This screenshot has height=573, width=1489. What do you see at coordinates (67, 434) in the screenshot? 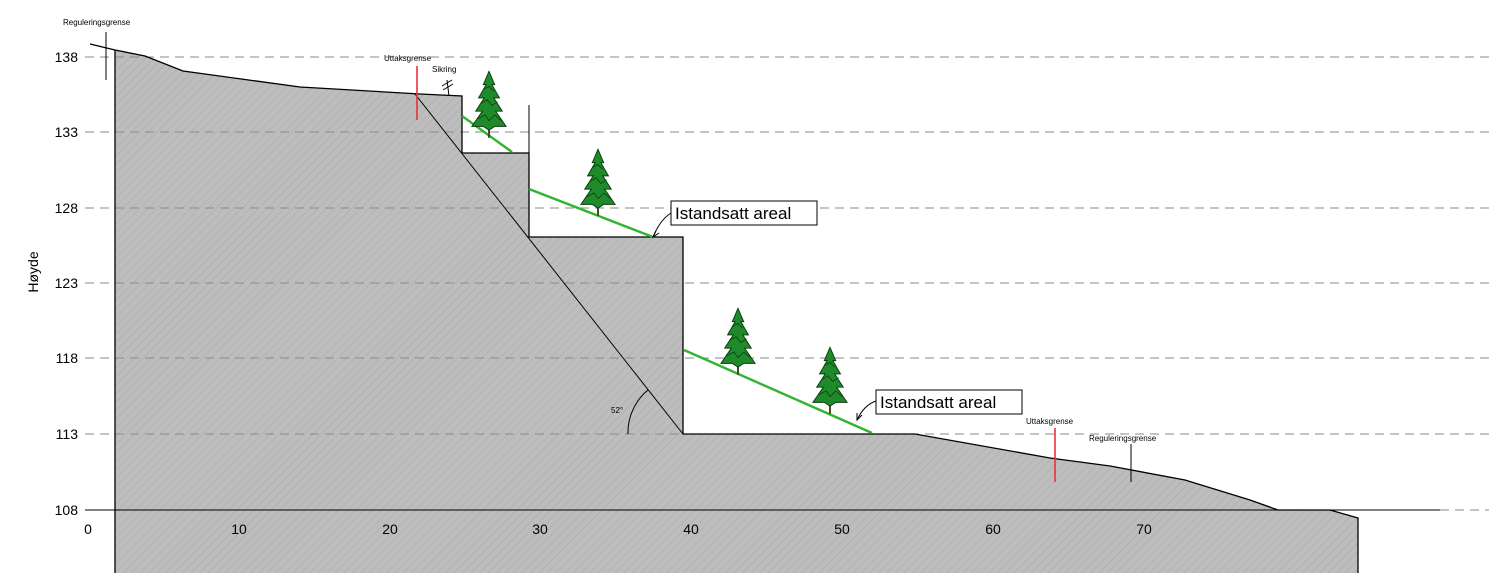
I see `y-tick-label: 113` at bounding box center [67, 434].